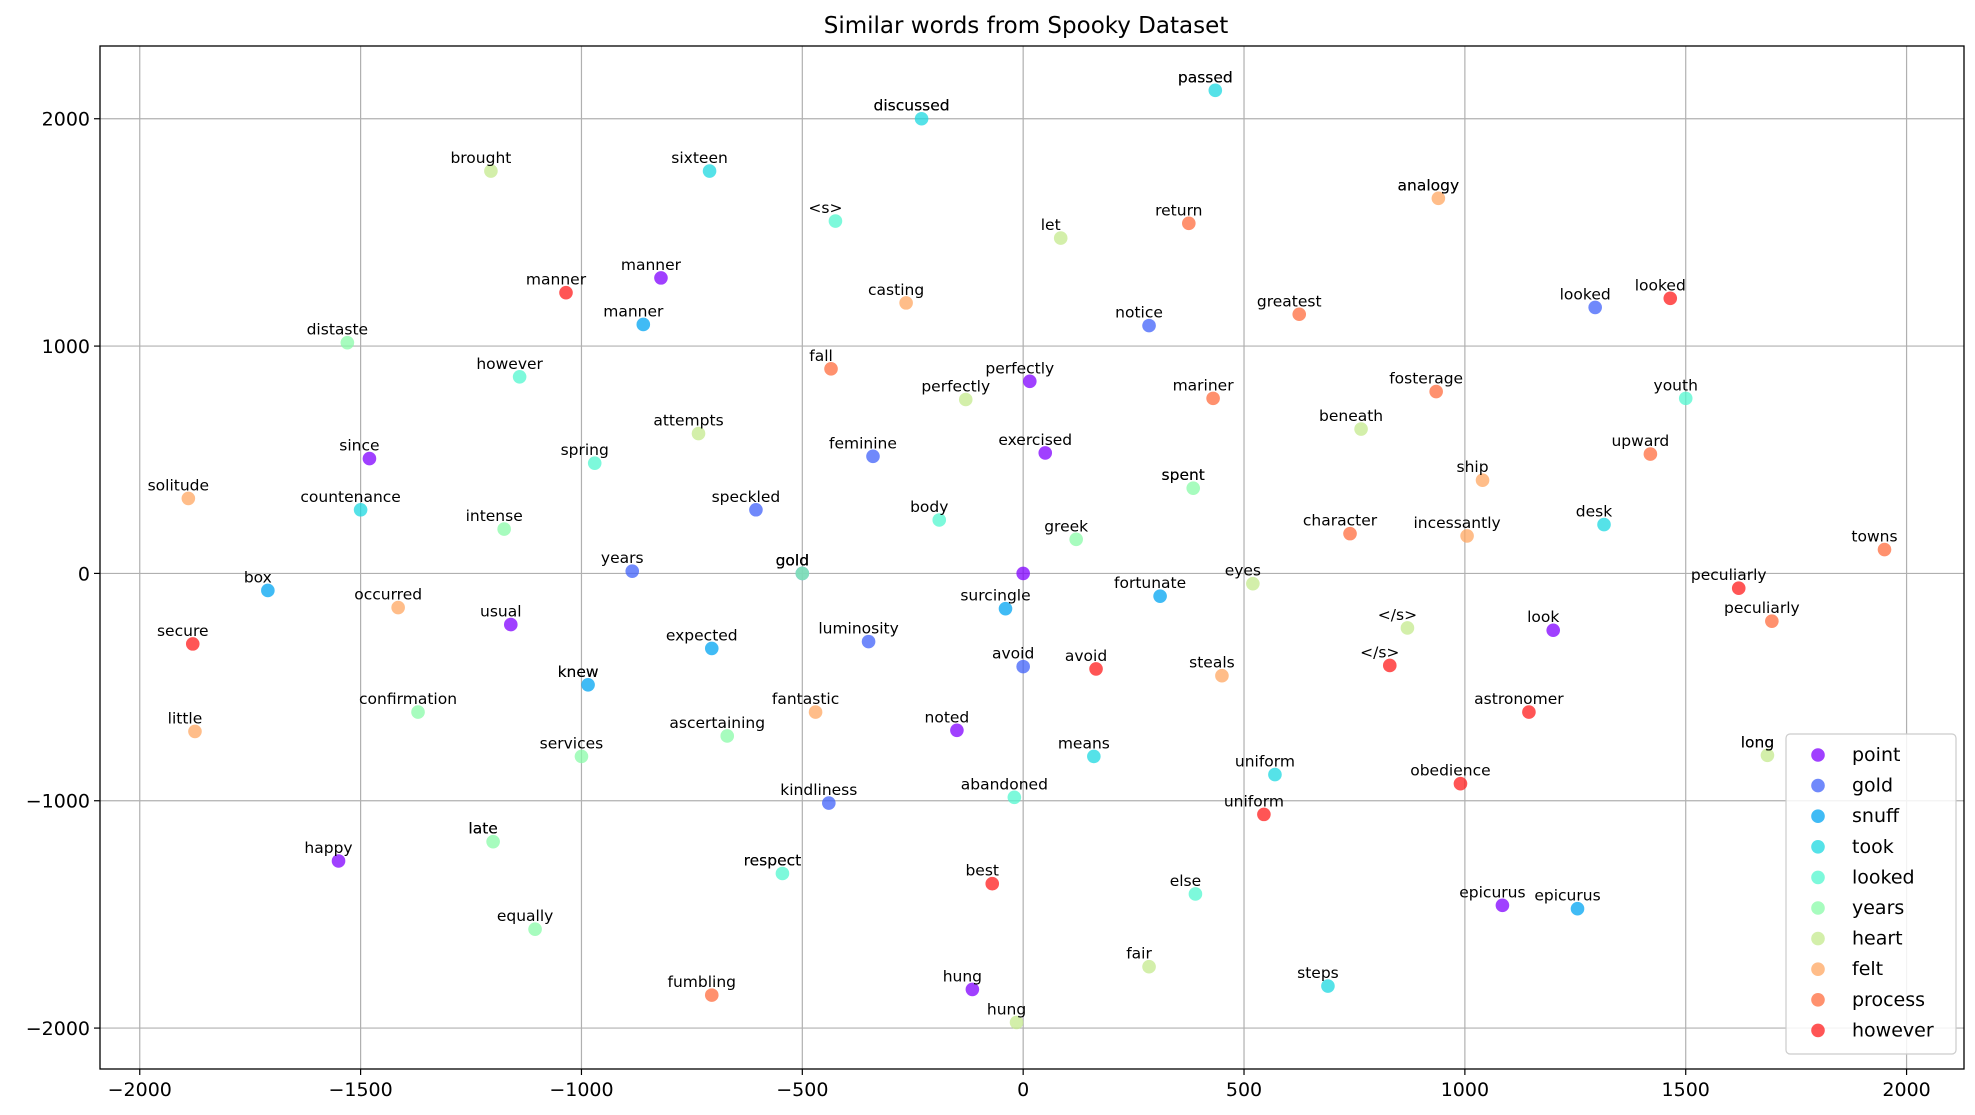 Image resolution: width=1975 pixels, height=1115 pixels. What do you see at coordinates (1818, 877) in the screenshot?
I see `legend-marker-looked` at bounding box center [1818, 877].